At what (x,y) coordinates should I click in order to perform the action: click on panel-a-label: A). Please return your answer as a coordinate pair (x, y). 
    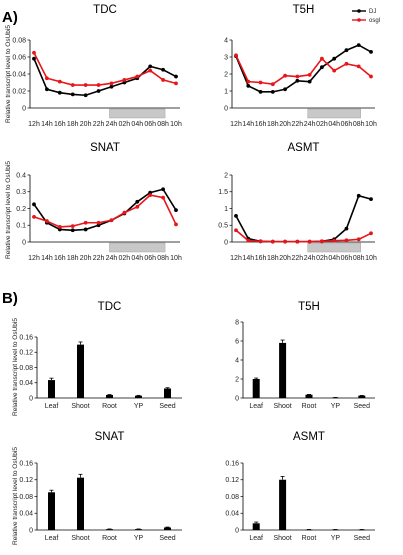
    Looking at the image, I should click on (10, 17).